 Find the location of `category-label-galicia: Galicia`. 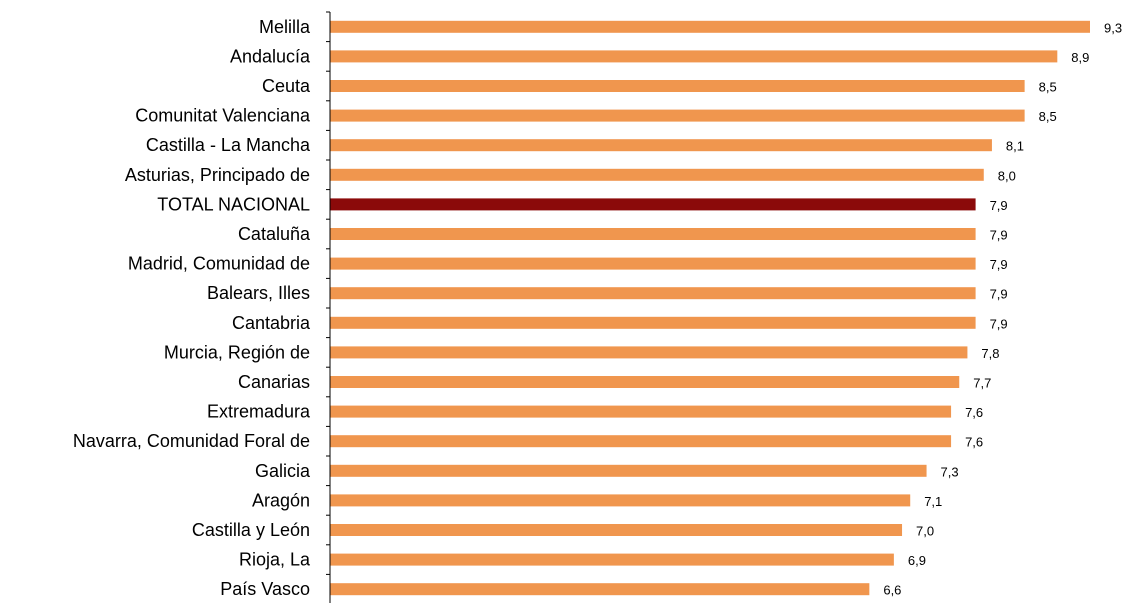

category-label-galicia: Galicia is located at coordinates (283, 471).